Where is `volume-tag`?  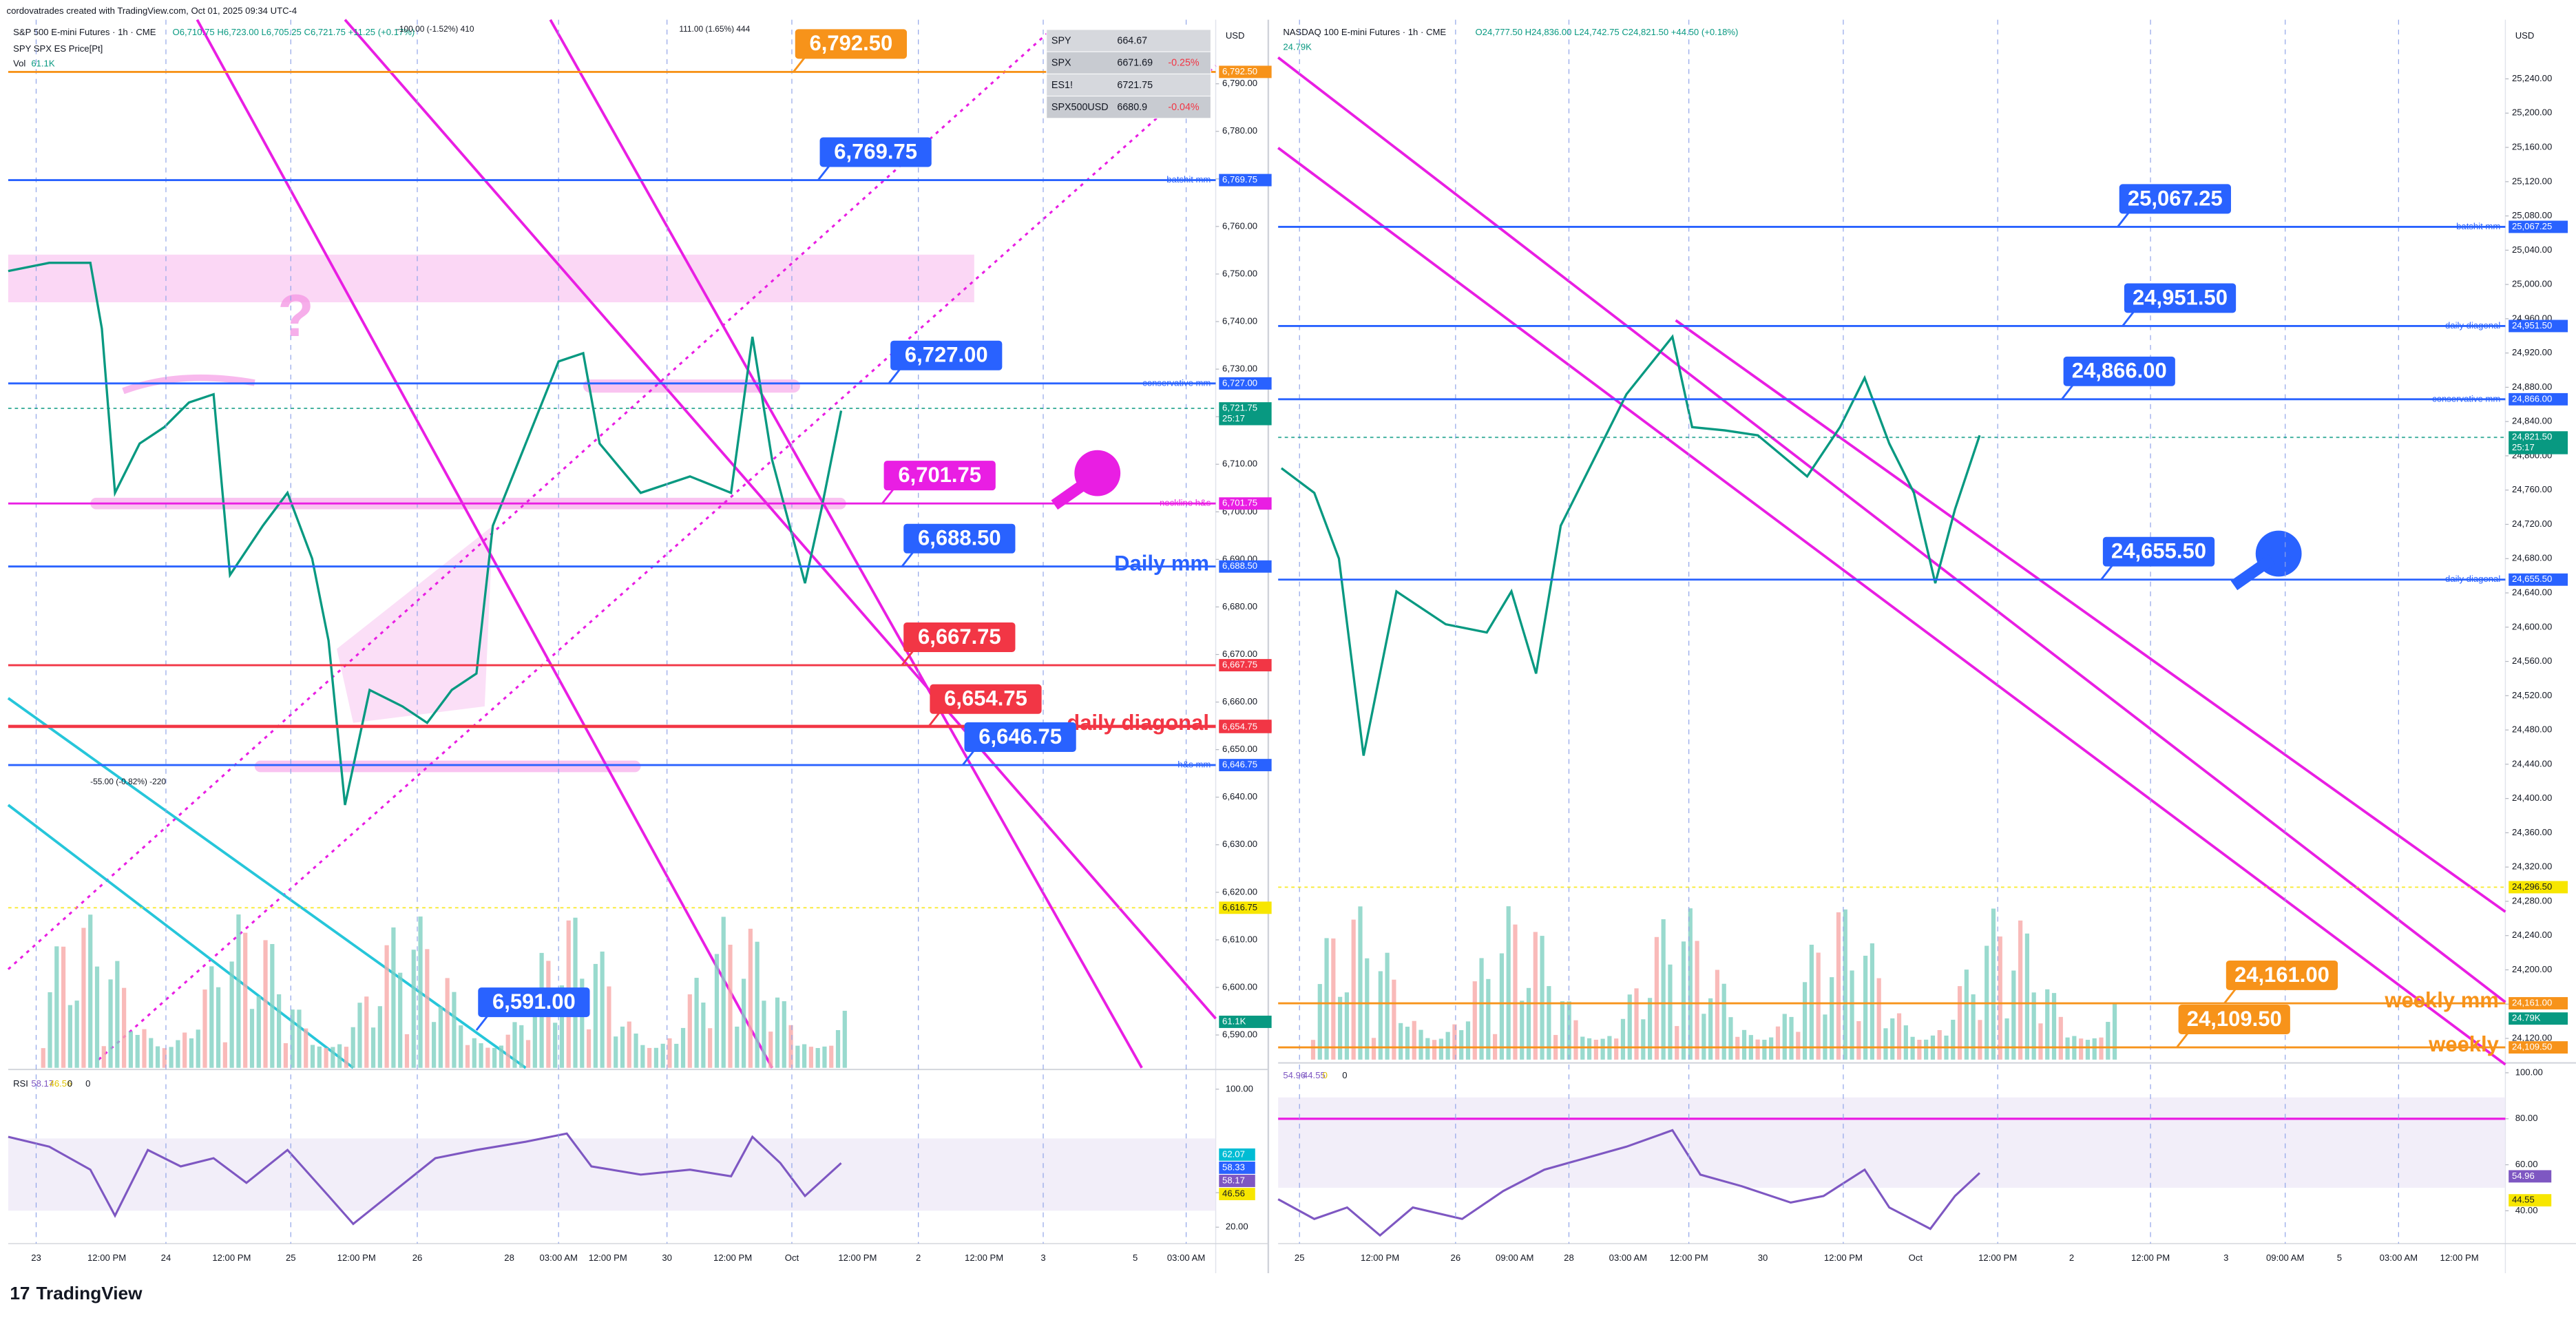 volume-tag is located at coordinates (1245, 1022).